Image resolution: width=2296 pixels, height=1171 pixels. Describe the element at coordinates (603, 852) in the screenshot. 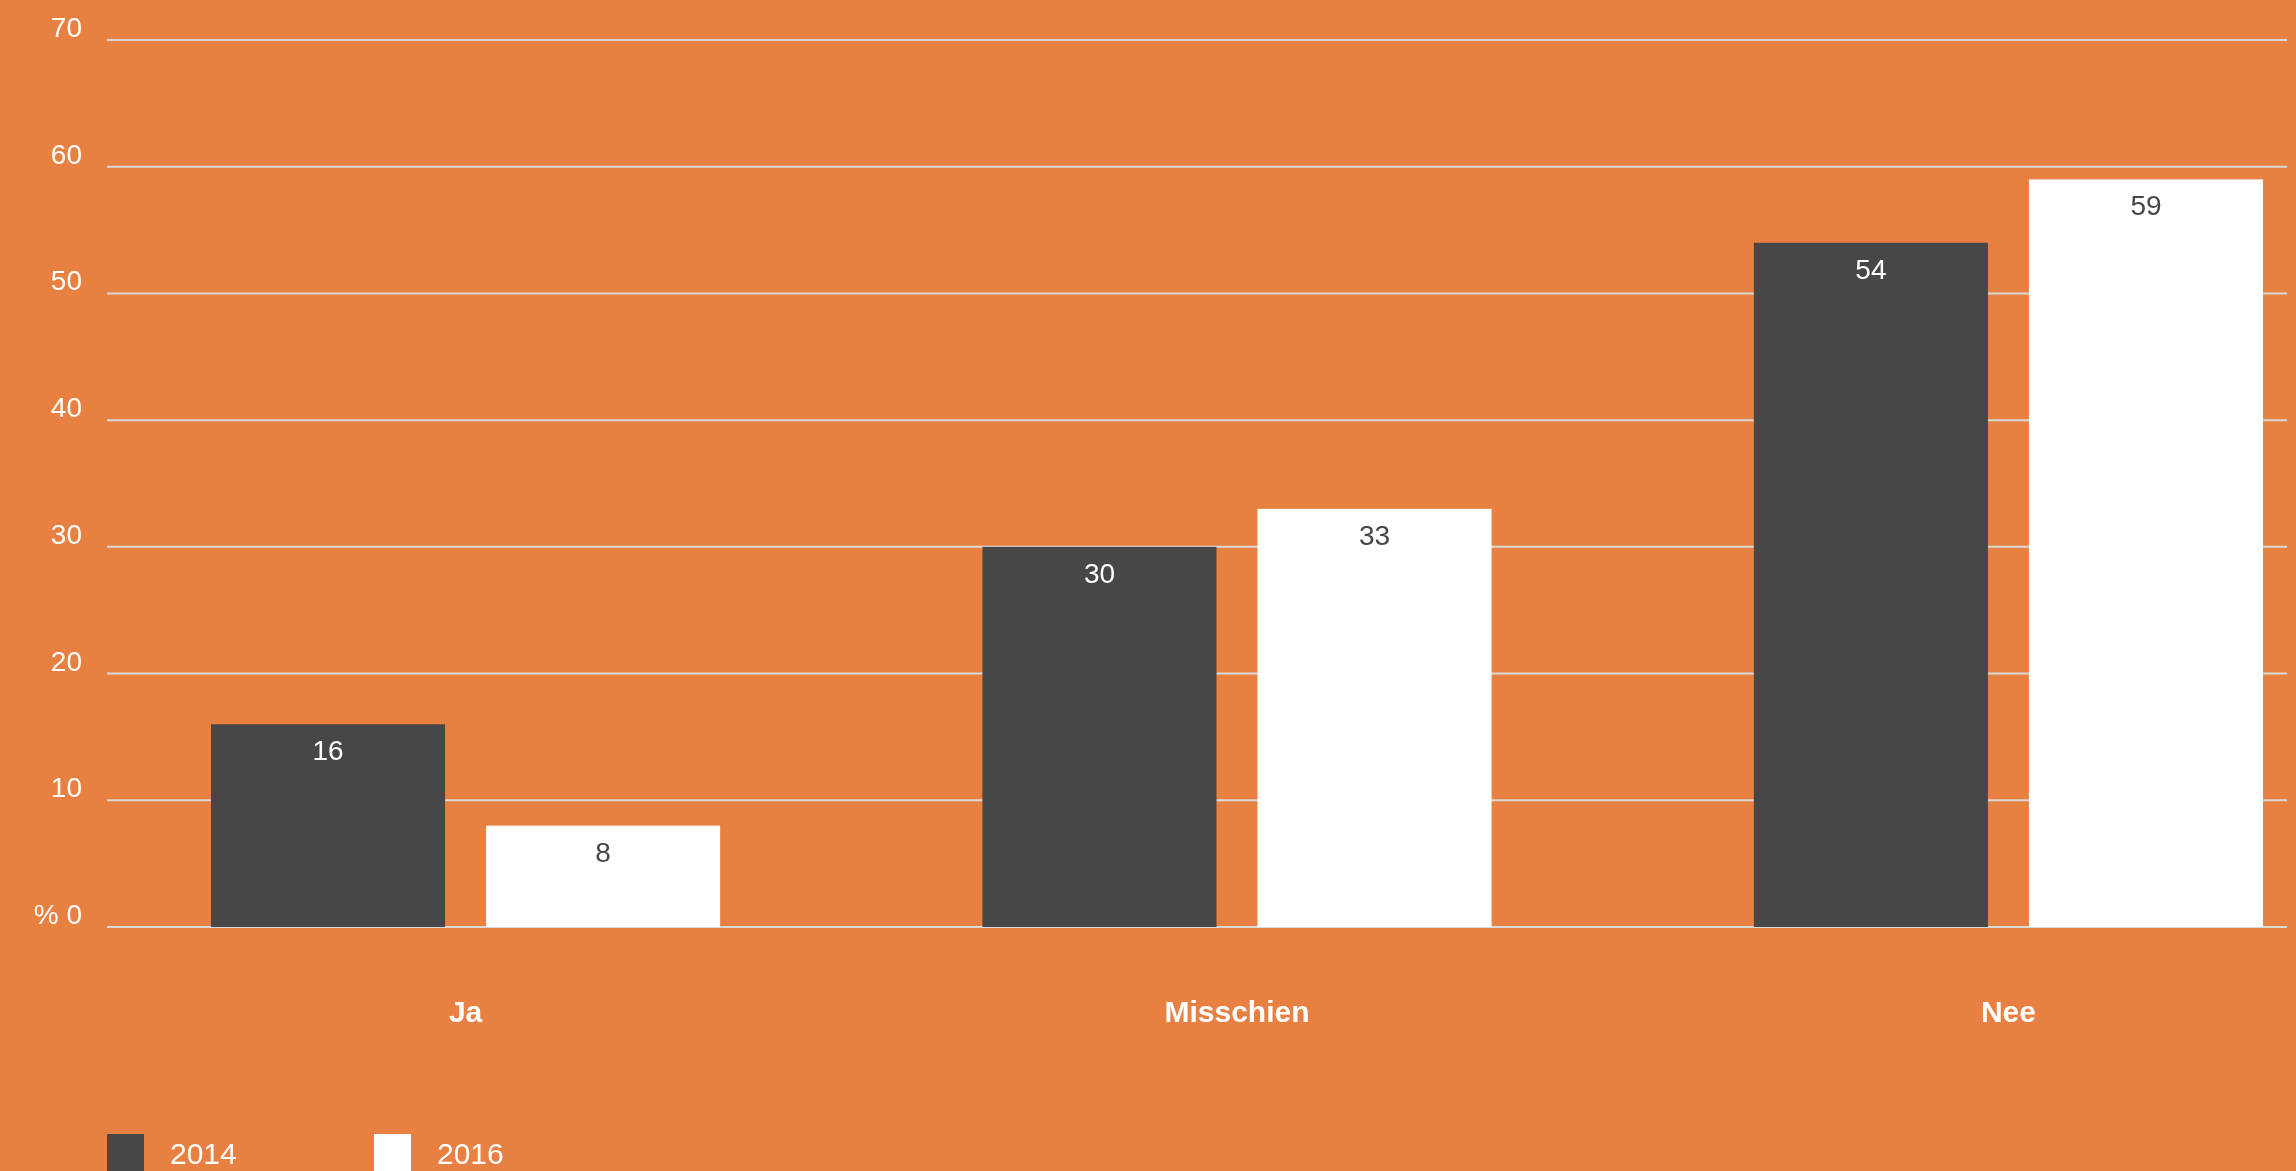

I see `data-label: 8` at that location.